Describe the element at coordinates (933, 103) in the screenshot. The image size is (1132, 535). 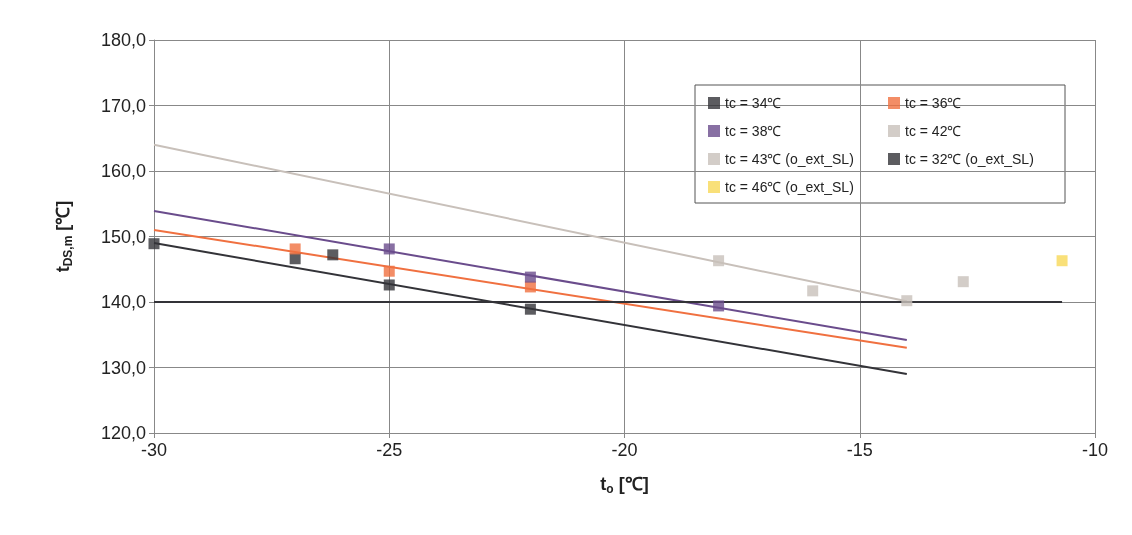
I see `legend-label: tc = 36℃` at that location.